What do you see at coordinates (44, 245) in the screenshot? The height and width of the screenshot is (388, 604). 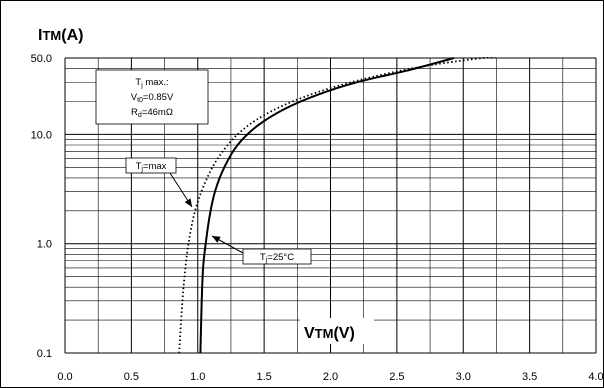 I see `y-tick-label: 1.0` at bounding box center [44, 245].